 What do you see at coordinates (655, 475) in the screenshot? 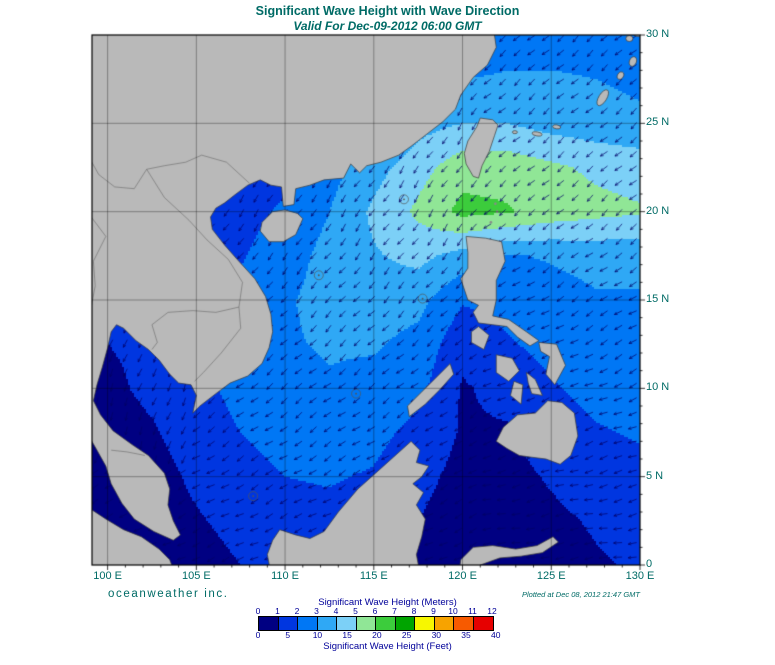
I see `y-tick-label: 5 N` at bounding box center [655, 475].